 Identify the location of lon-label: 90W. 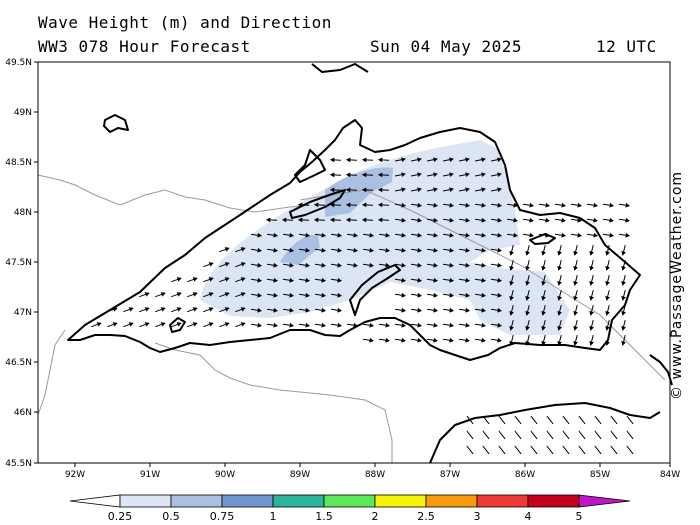
(225, 475).